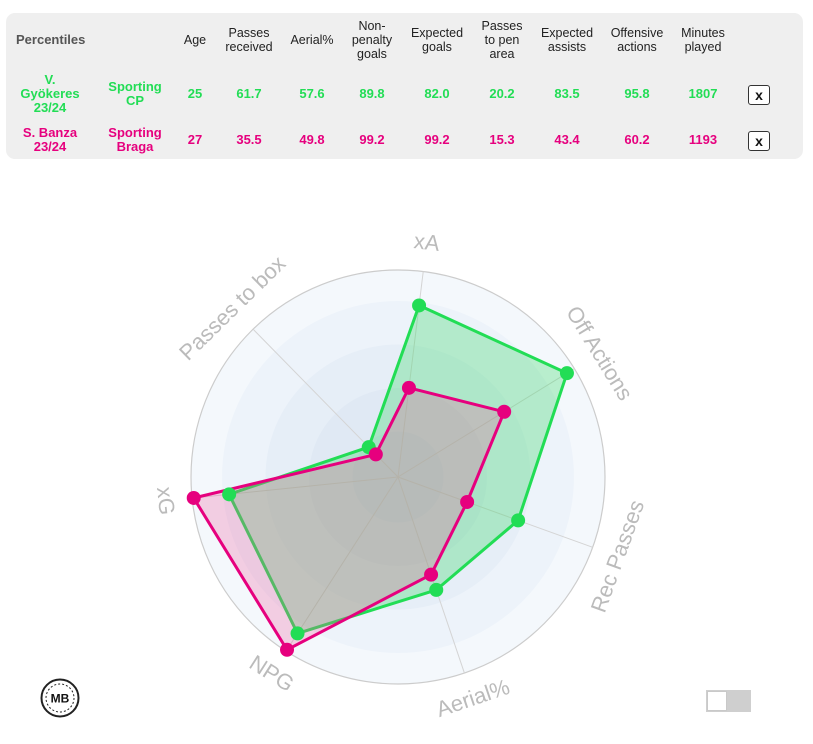  What do you see at coordinates (195, 93) in the screenshot?
I see `stat-value: 25` at bounding box center [195, 93].